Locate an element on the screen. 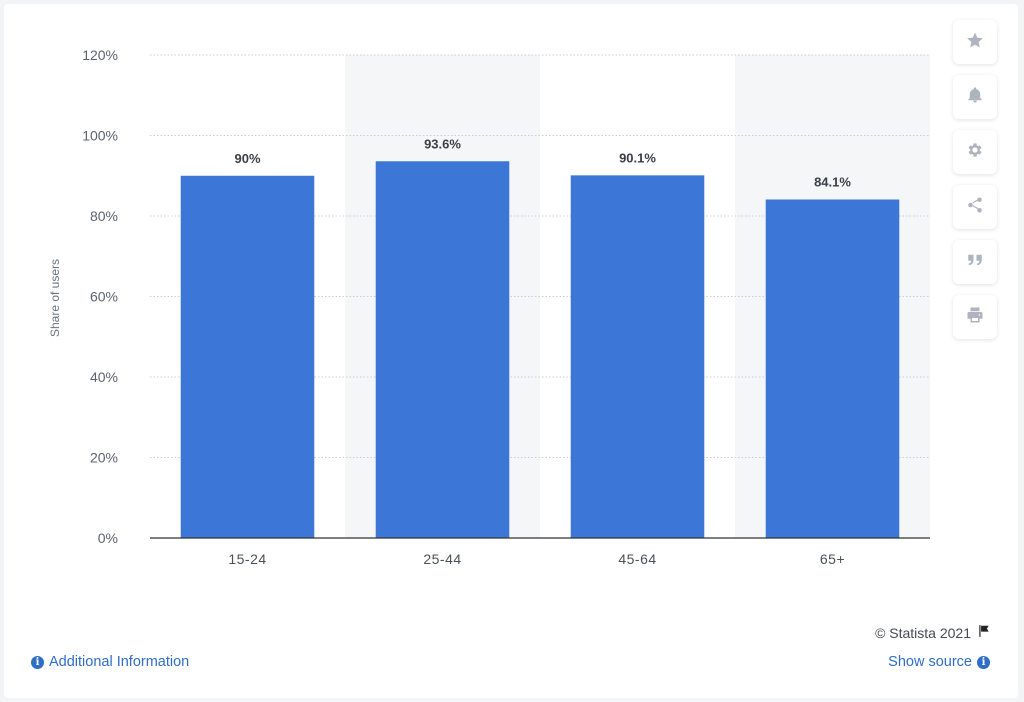  show-source-link: Show source i is located at coordinates (939, 662).